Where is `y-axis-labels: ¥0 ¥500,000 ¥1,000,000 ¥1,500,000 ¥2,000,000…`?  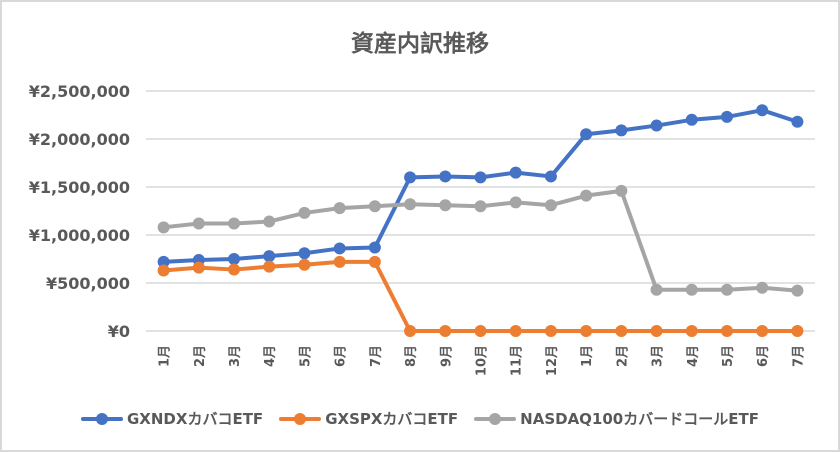
y-axis-labels: ¥0 ¥500,000 ¥1,000,000 ¥1,500,000 ¥2,000,000… is located at coordinates (79, 211).